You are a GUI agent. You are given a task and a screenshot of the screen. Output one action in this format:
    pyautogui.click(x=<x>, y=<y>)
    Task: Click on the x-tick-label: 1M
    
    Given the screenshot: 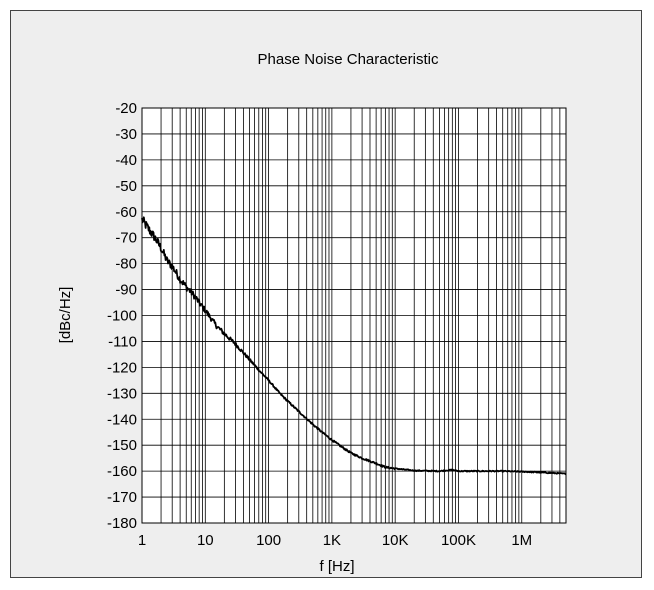 What is the action you would take?
    pyautogui.click(x=521, y=540)
    